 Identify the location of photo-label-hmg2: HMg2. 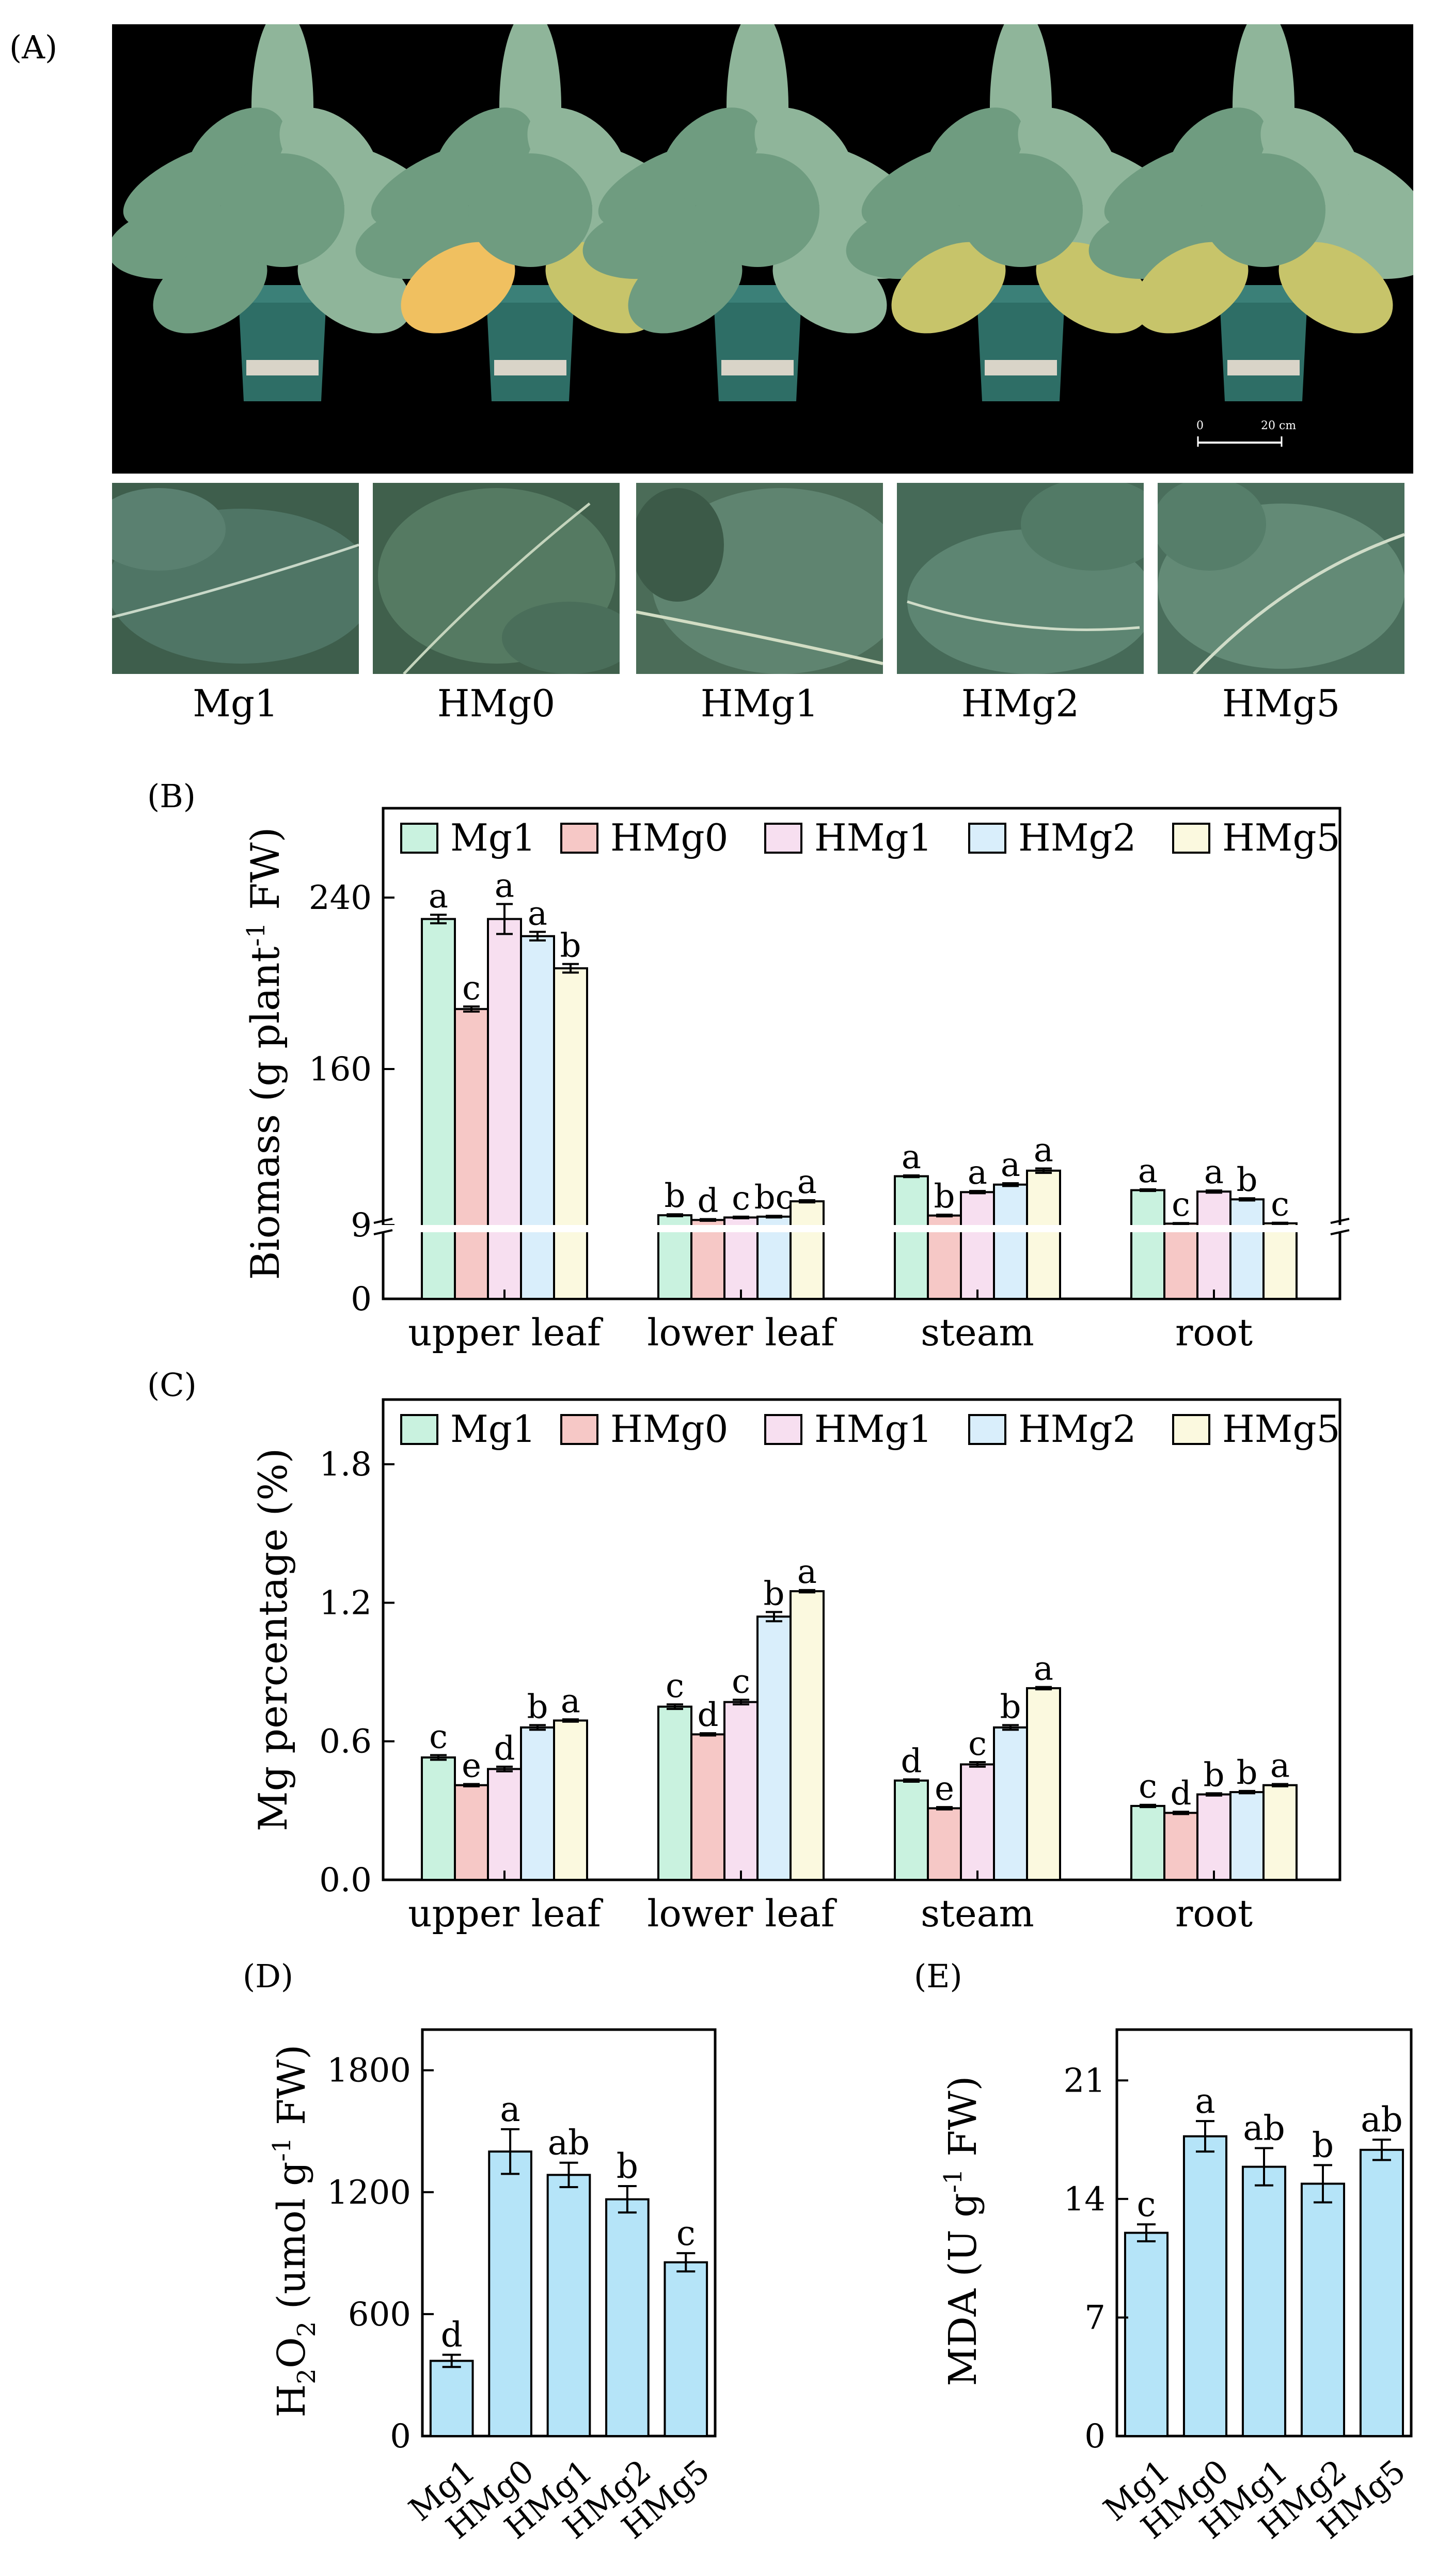
(1021, 703).